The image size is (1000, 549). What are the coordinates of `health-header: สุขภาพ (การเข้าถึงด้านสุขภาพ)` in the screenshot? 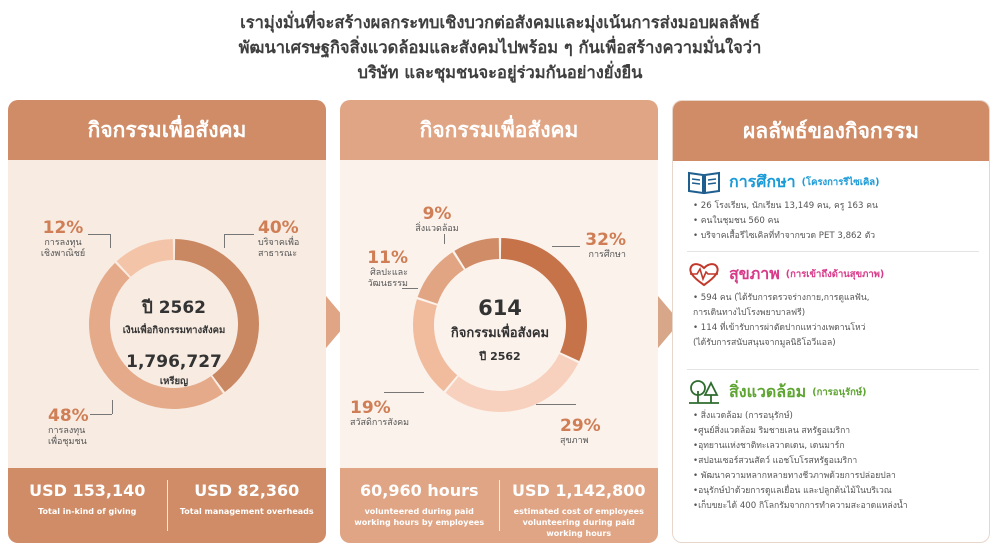 It's located at (833, 274).